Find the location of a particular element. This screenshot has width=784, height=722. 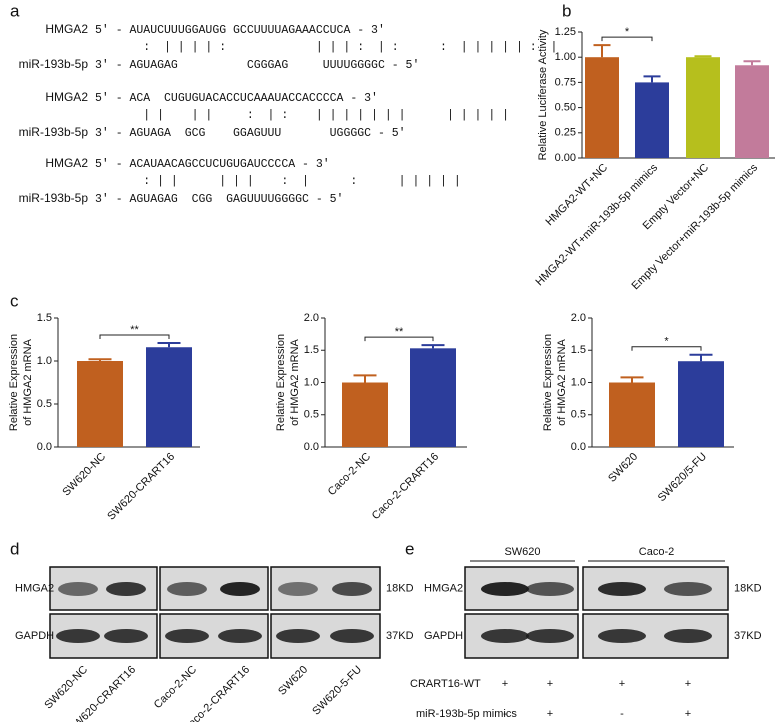

base-pairs: | | | | : | : | | | | | | | | | | | | is located at coordinates (326, 115).